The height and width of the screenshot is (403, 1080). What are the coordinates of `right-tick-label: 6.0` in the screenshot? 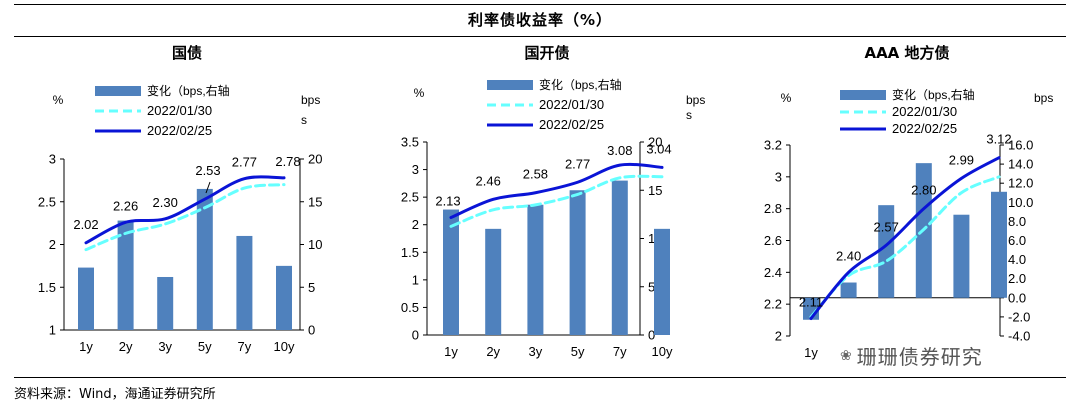 It's located at (1017, 240).